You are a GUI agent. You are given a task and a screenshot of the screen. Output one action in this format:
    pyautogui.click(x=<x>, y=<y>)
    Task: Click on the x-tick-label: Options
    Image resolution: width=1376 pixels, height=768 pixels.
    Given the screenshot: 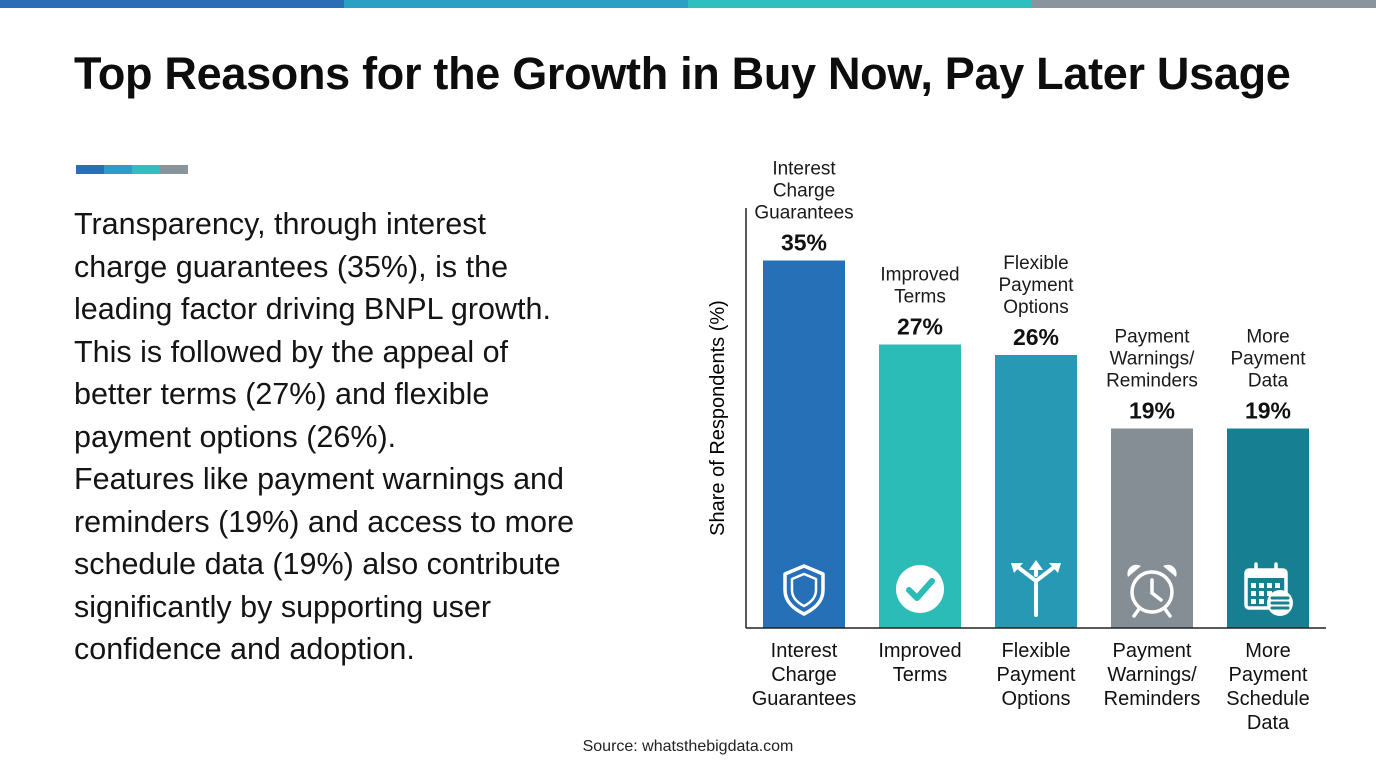 What is the action you would take?
    pyautogui.click(x=1036, y=699)
    